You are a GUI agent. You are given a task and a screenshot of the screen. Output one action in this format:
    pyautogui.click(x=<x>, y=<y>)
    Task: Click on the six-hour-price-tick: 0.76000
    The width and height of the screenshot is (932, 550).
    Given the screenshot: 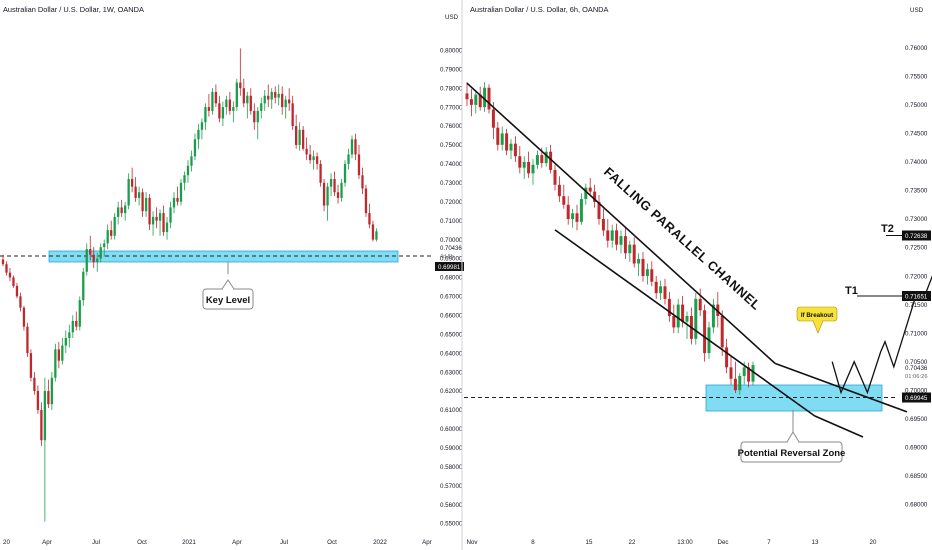 What is the action you would take?
    pyautogui.click(x=916, y=48)
    